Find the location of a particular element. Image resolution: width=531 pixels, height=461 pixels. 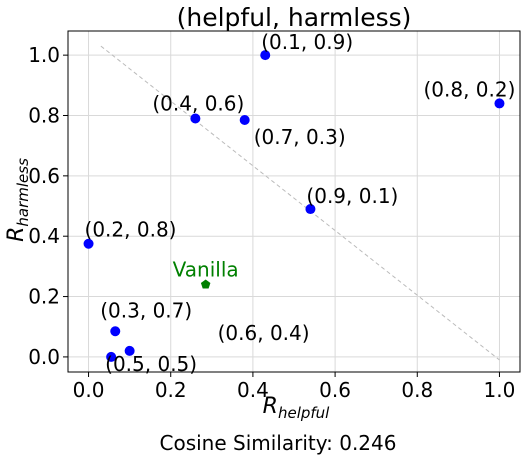

x-tick-label: 1.0 is located at coordinates (500, 390).